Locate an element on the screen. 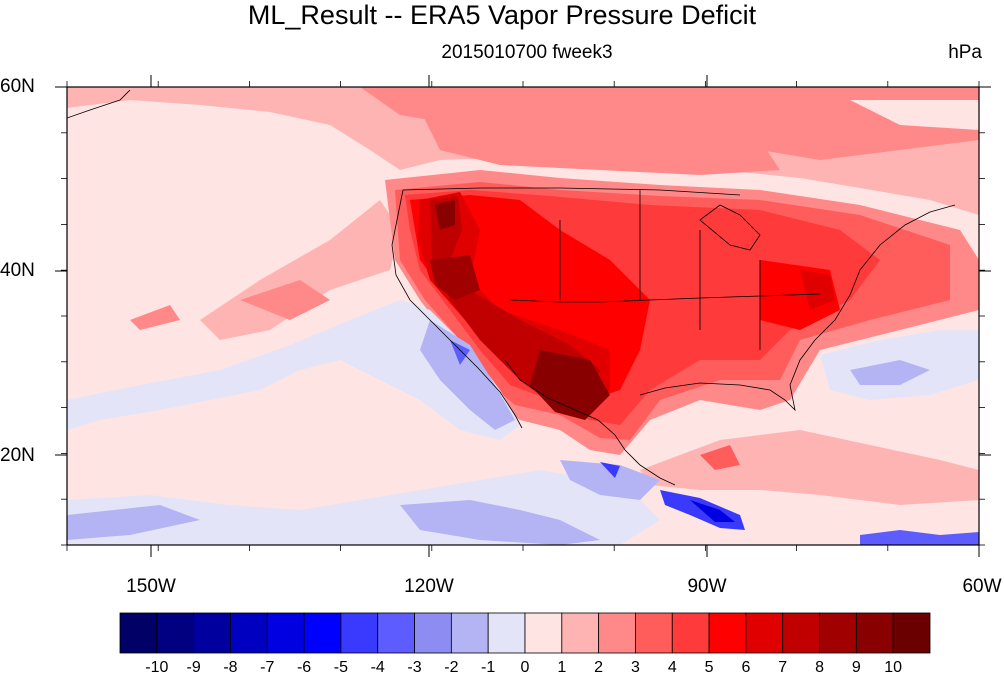 Image resolution: width=1004 pixels, height=679 pixels. colorbar-label: -7 is located at coordinates (267, 667).